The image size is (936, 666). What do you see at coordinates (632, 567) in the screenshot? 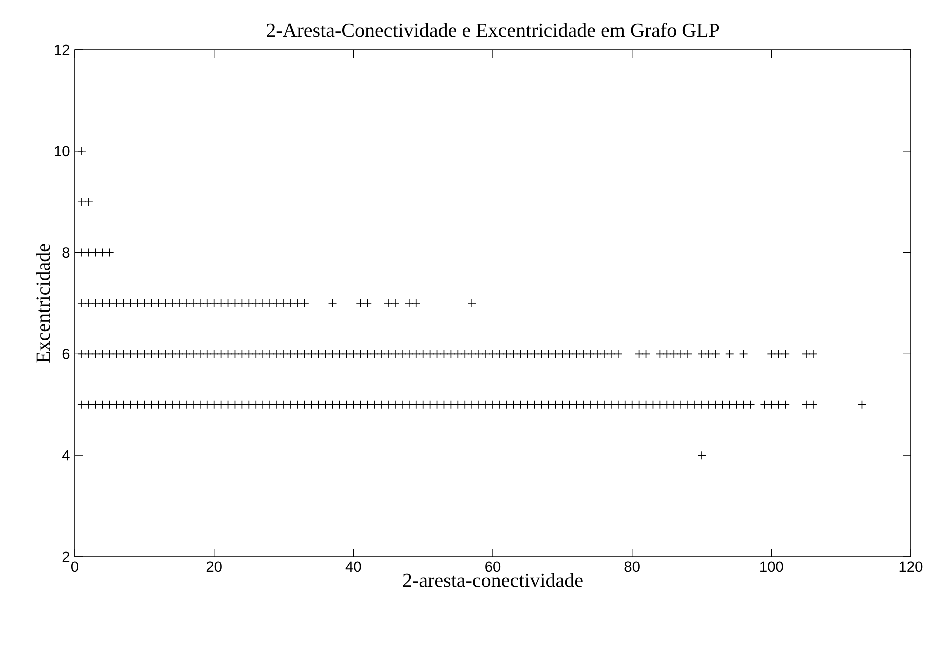
I see `x-tick-label: 80` at bounding box center [632, 567].